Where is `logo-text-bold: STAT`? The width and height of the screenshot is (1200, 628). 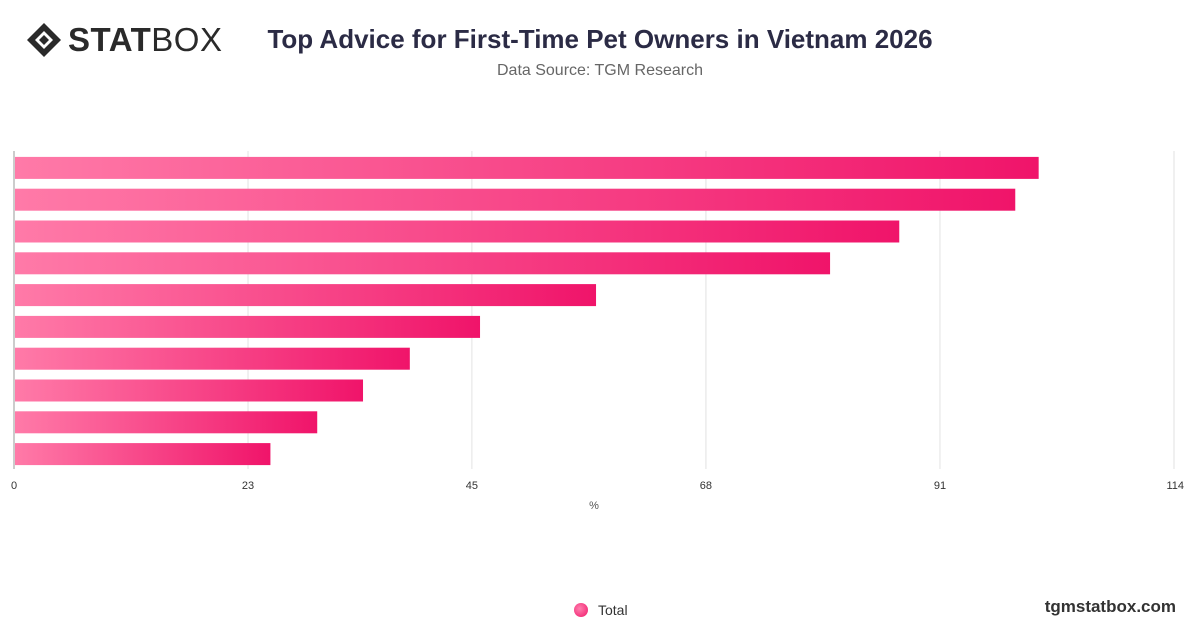
logo-text-bold: STAT is located at coordinates (110, 39).